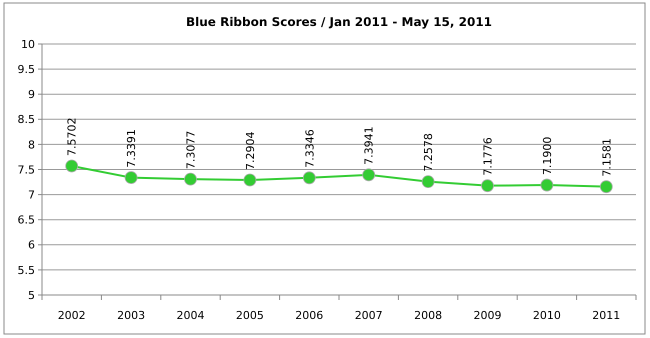  Describe the element at coordinates (31, 145) in the screenshot. I see `y-tick-label: 8` at that location.